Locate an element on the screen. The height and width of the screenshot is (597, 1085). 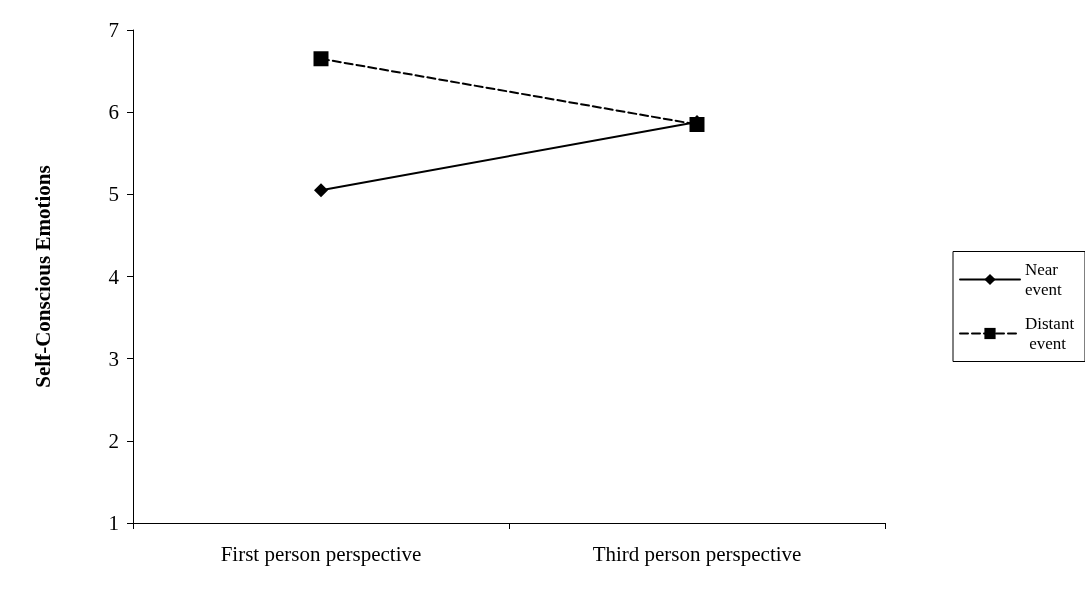
y-tick-label: 1 is located at coordinates (113, 523).